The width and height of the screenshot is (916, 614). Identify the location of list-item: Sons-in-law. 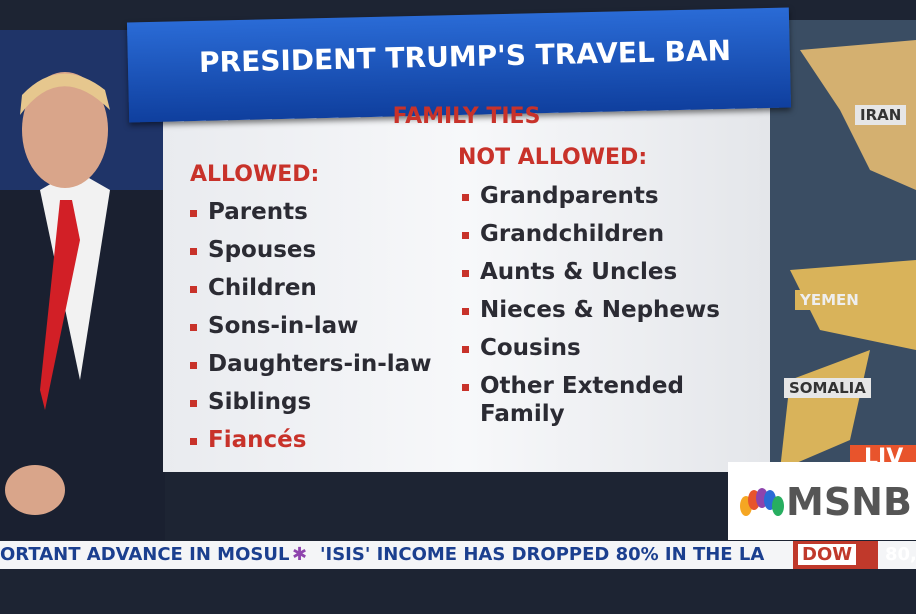
(310, 326).